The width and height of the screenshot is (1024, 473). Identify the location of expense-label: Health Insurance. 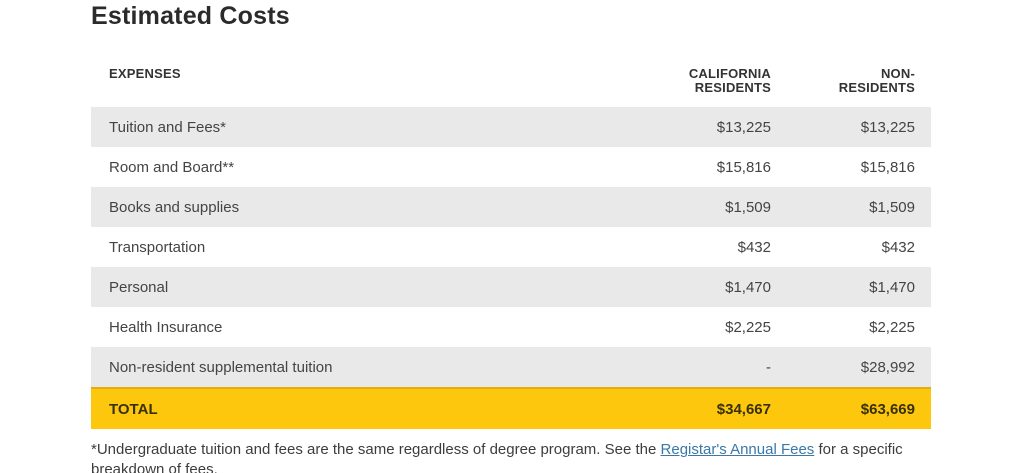
(166, 327).